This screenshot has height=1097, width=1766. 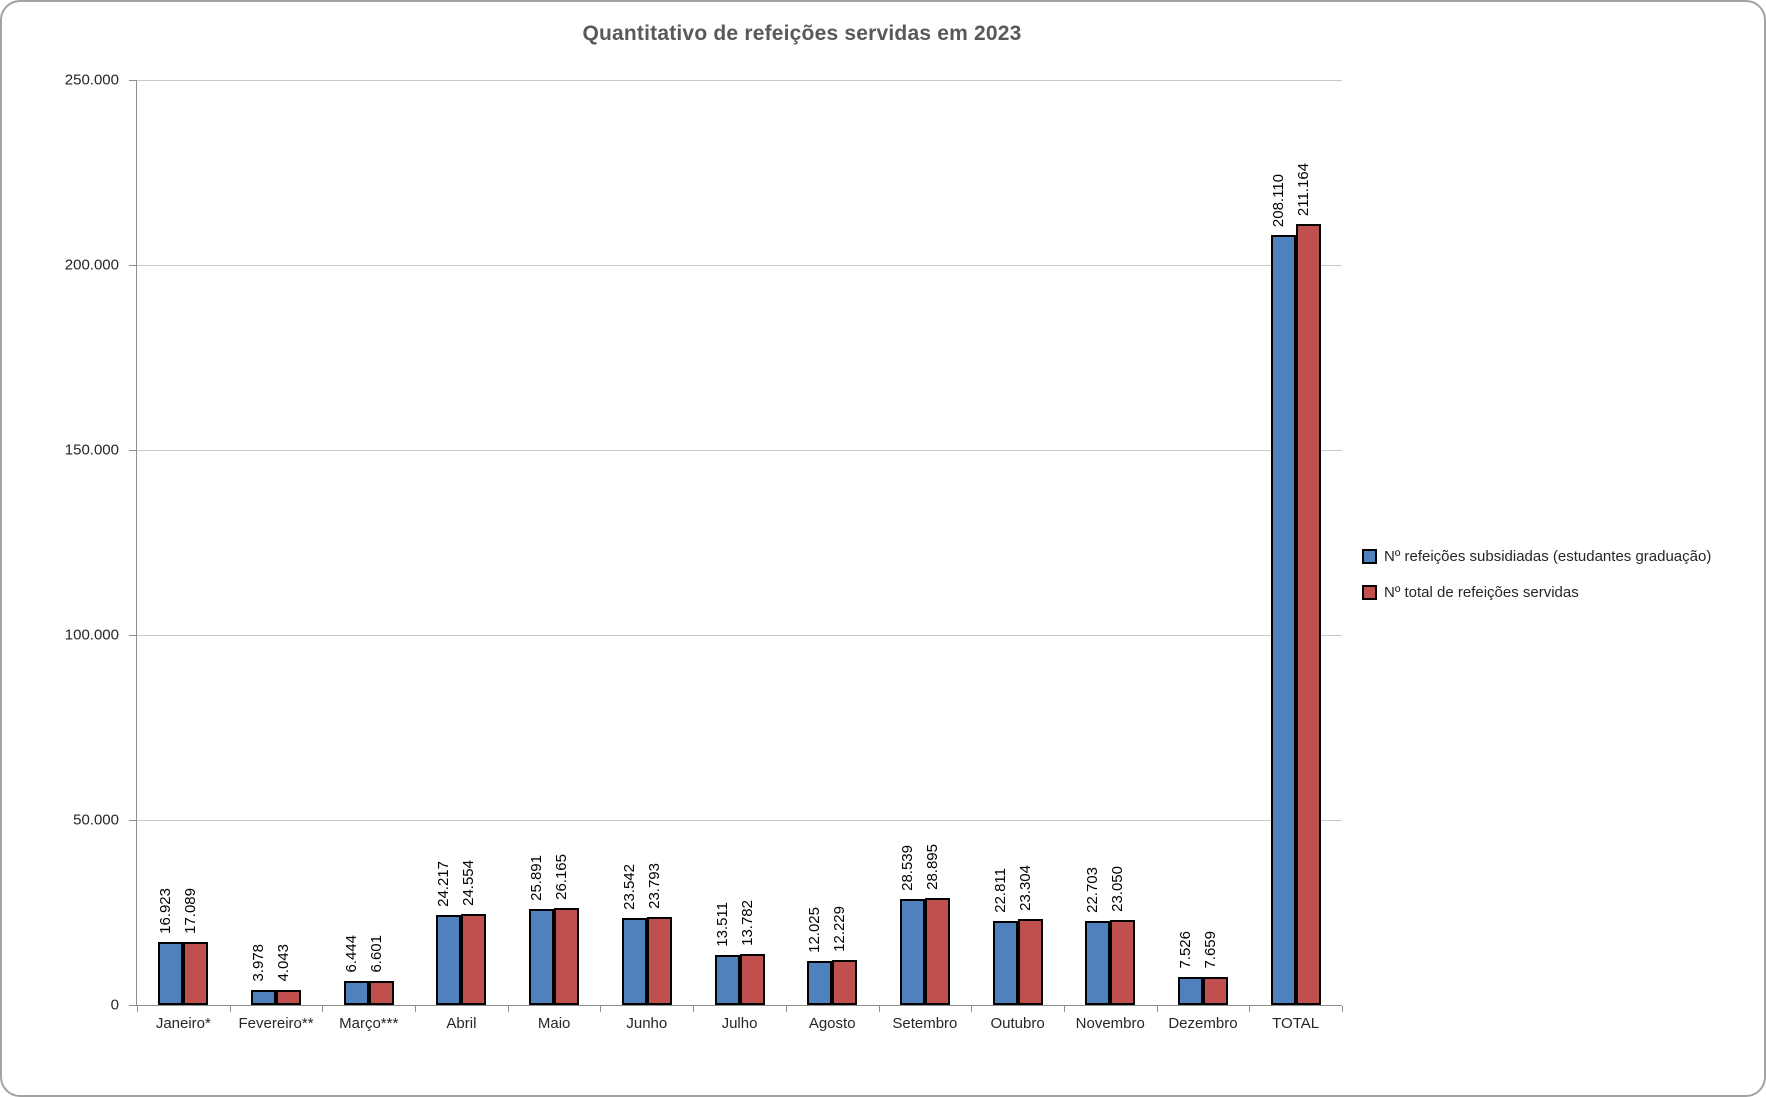 I want to click on value-label: 25.891, so click(x=536, y=878).